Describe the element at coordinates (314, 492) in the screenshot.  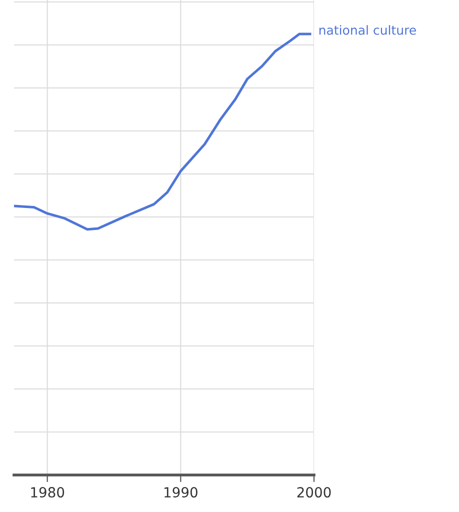
I see `x-tick-label: 2000` at that location.